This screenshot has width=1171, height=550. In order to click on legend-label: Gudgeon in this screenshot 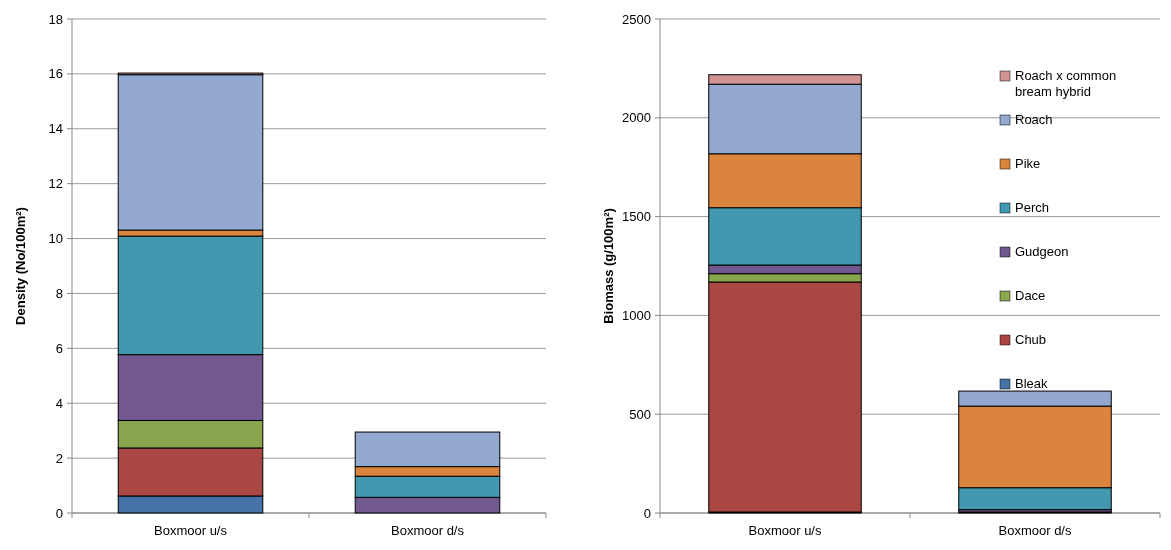, I will do `click(1042, 251)`.